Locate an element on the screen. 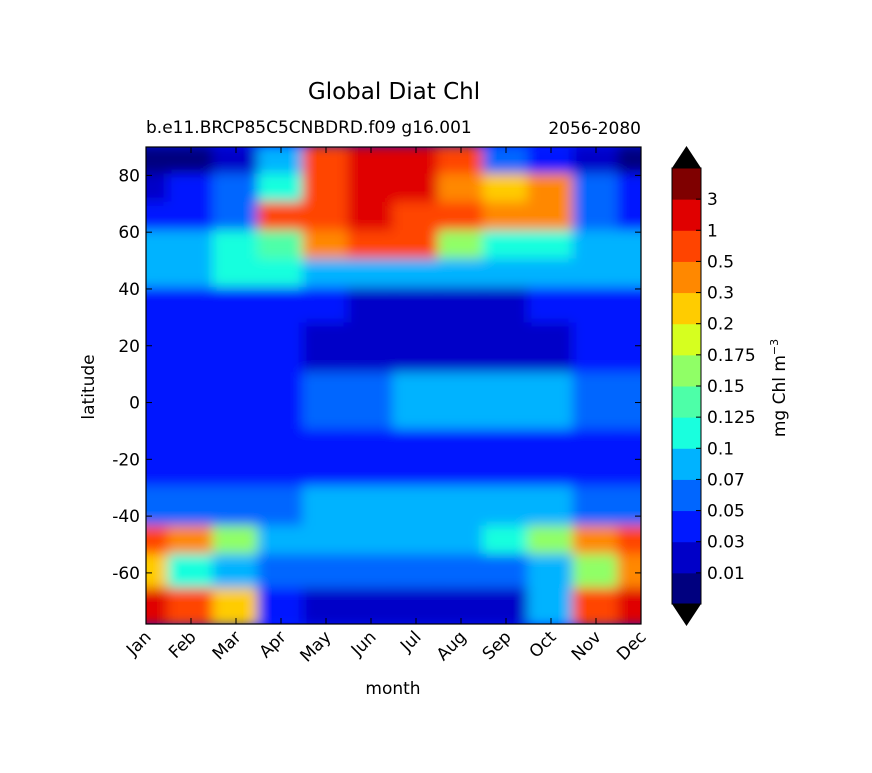  x-tick-label: Jan is located at coordinates (138, 643).